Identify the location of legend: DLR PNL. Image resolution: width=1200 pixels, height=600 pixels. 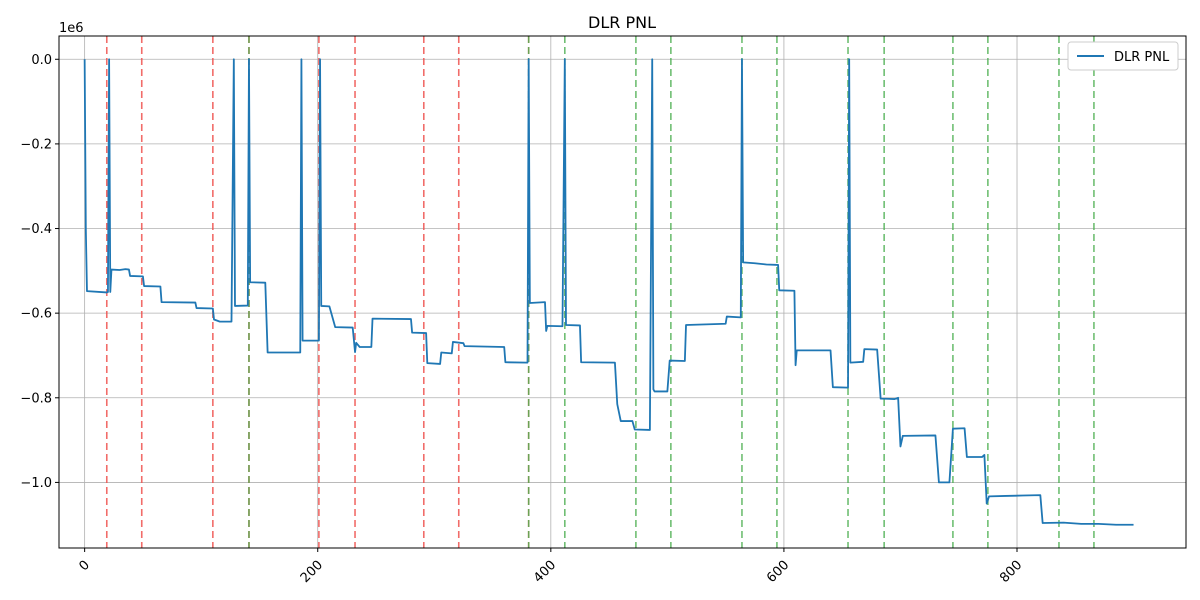
(1123, 56).